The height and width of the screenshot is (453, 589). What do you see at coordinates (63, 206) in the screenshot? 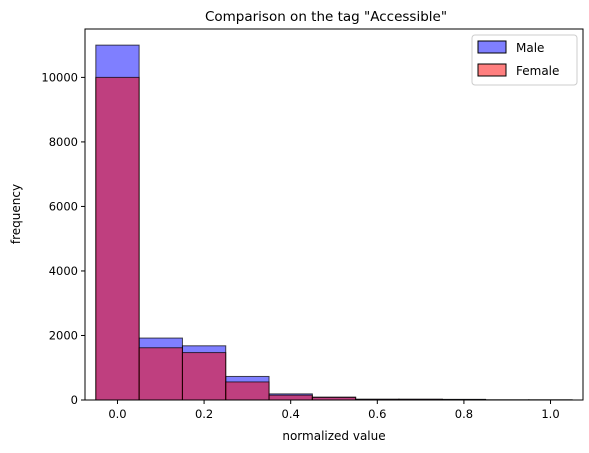
I see `y-tick-label: 6000` at bounding box center [63, 206].